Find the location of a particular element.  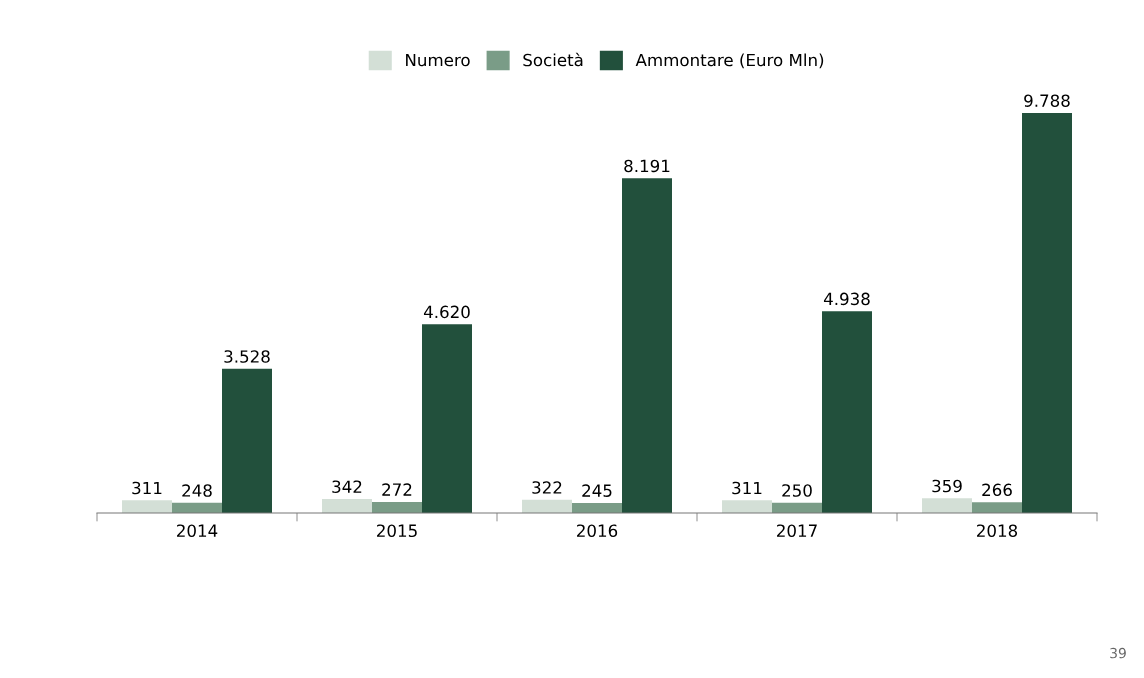

x-tick-label: 2018 is located at coordinates (997, 531).